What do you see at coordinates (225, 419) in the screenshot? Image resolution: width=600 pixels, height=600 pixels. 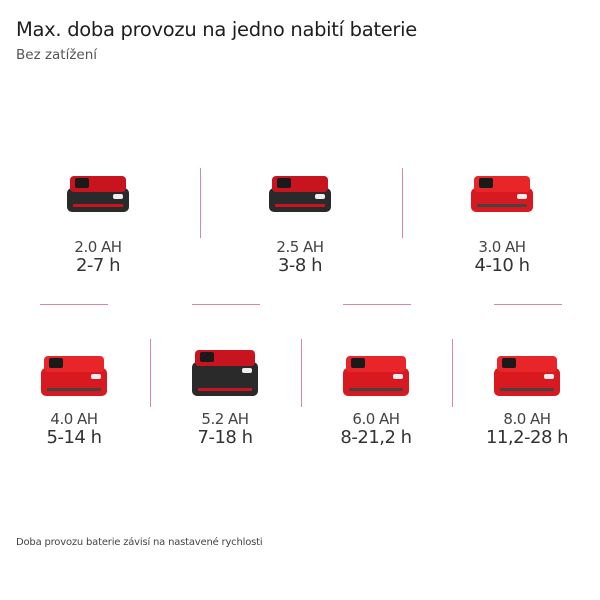 I see `battery-capacity: 5.2 AH` at bounding box center [225, 419].